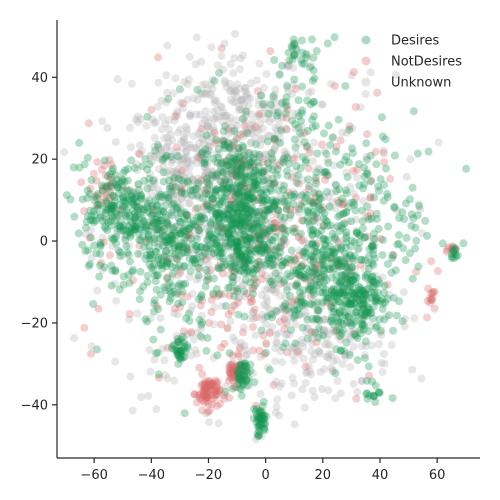  I want to click on y-tick-label: −20, so click(34, 323).